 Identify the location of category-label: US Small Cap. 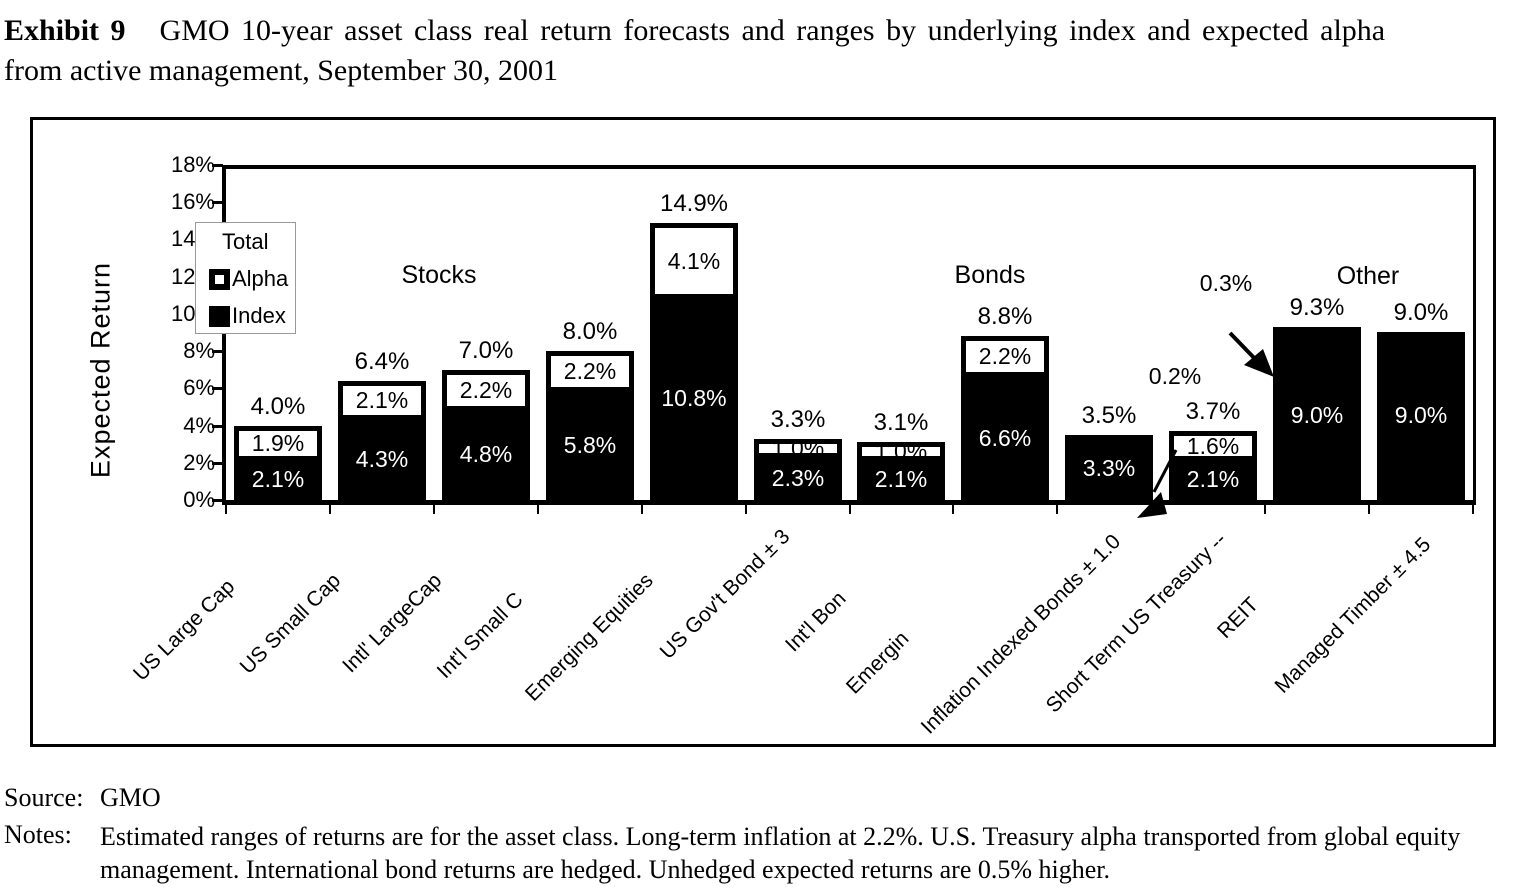
(290, 624).